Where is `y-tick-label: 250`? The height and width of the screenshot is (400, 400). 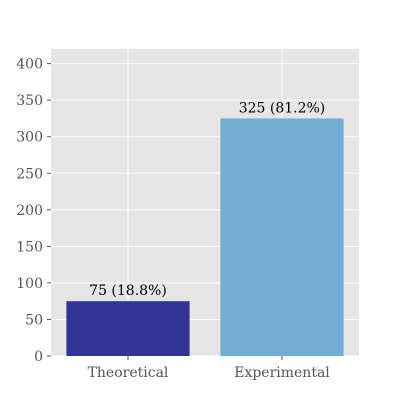
y-tick-label: 250 is located at coordinates (29, 174).